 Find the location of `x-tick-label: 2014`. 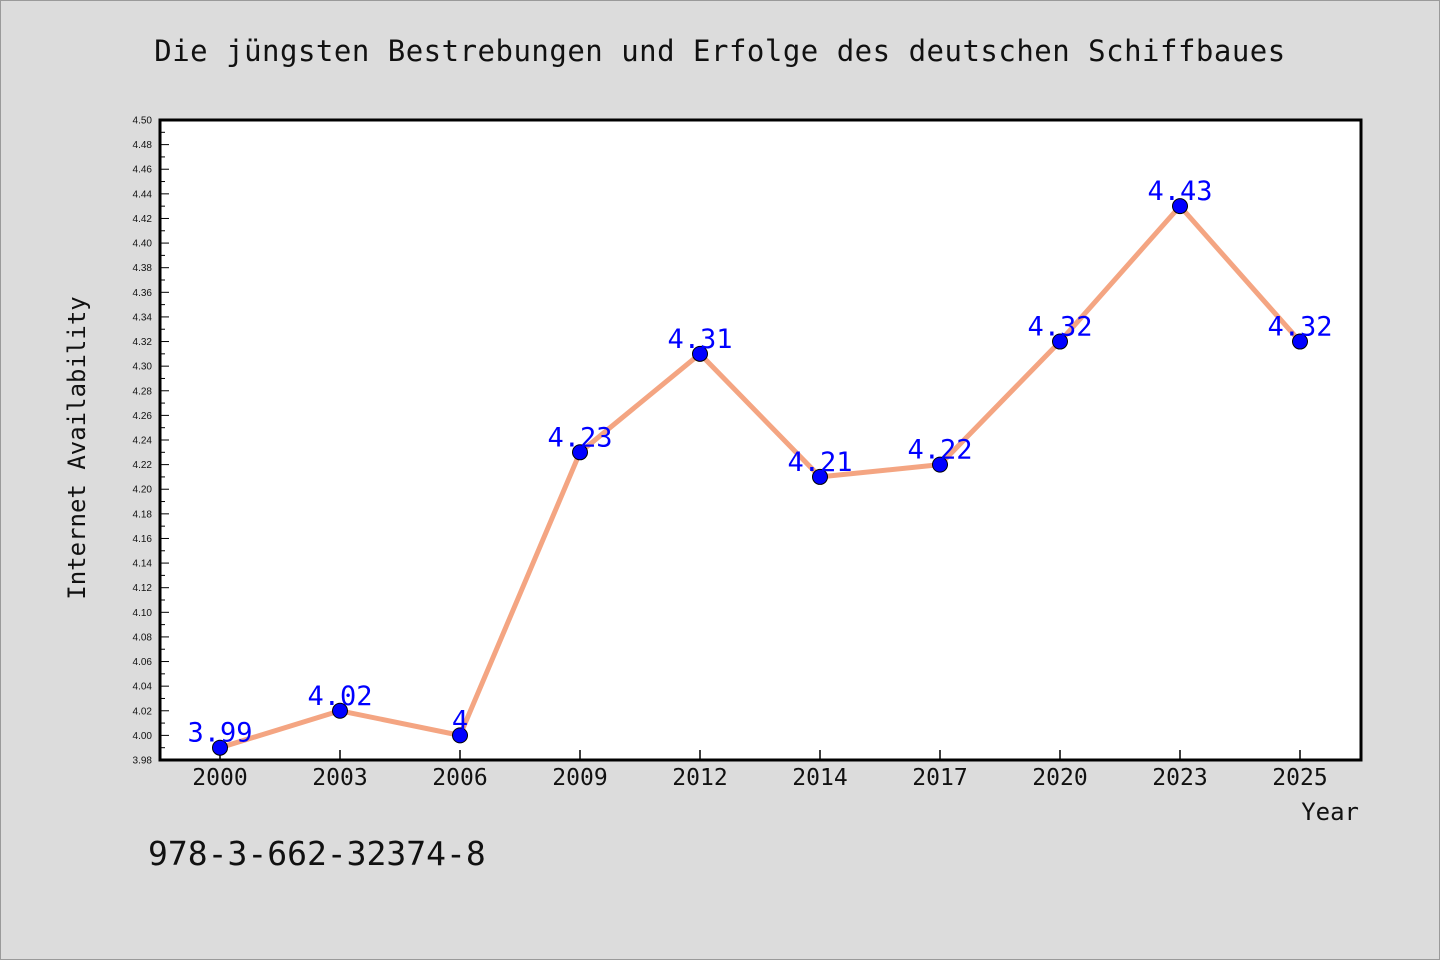

x-tick-label: 2014 is located at coordinates (819, 778).